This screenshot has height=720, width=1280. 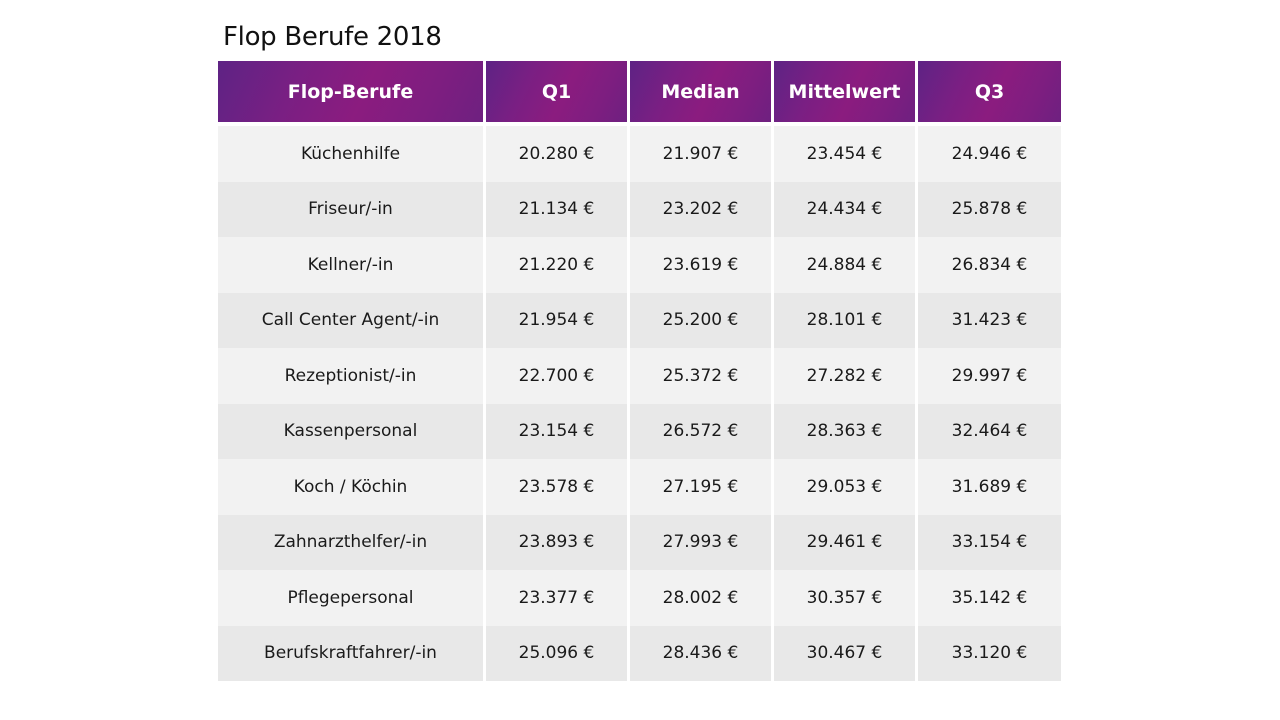 I want to click on cell-mittelwert: 30.357 €, so click(x=844, y=598).